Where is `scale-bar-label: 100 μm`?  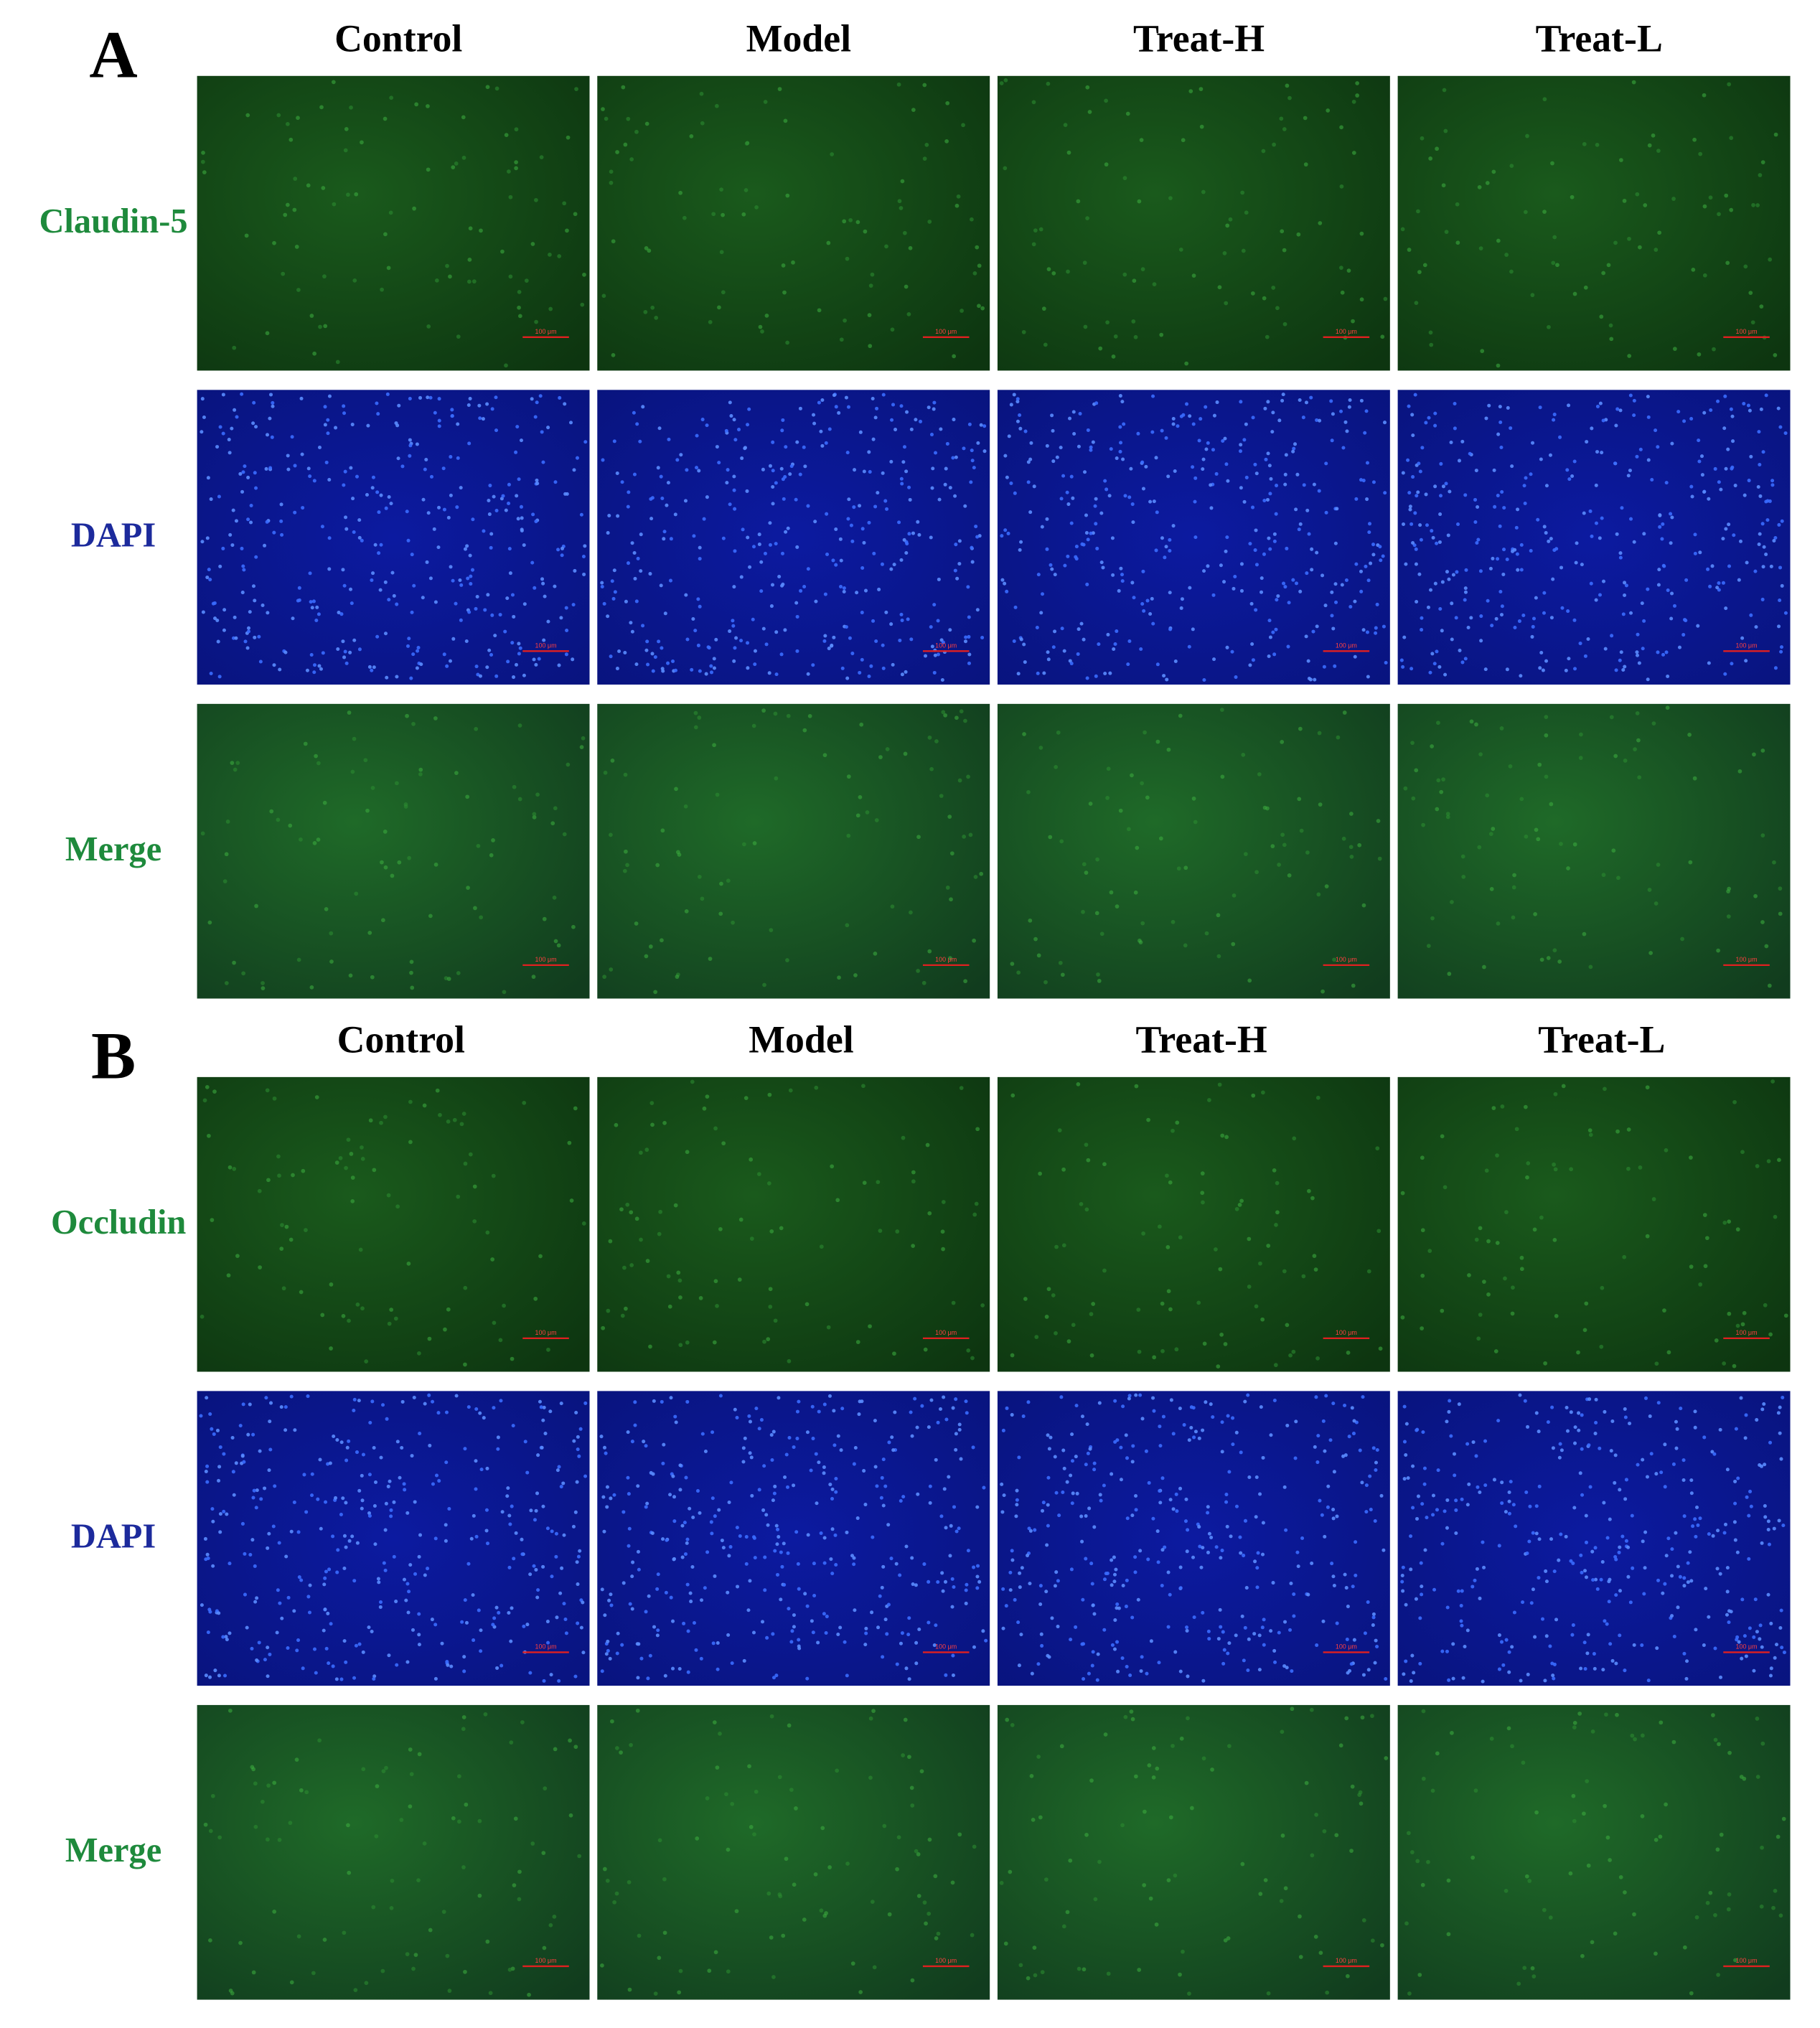
scale-bar-label: 100 μm is located at coordinates (546, 331).